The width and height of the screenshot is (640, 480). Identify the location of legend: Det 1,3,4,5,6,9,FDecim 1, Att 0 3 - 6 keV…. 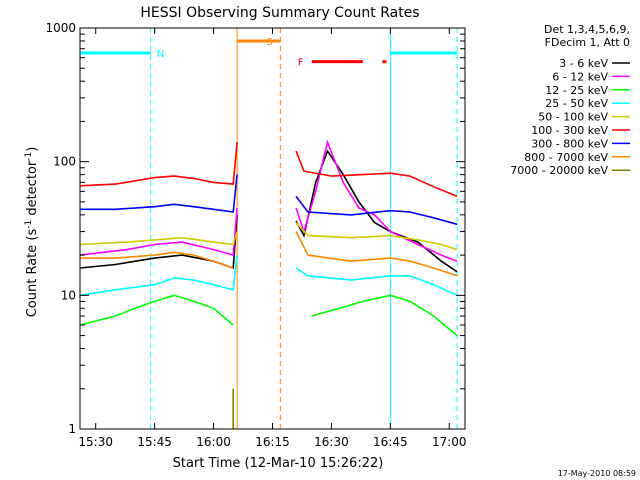
(570, 100).